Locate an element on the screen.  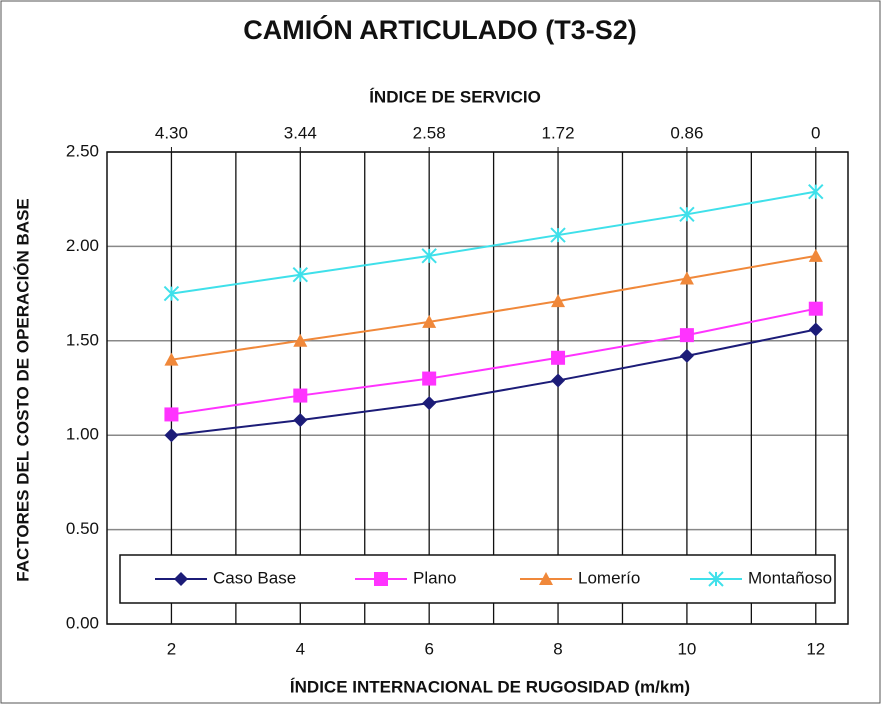
x-tick-label: 6 is located at coordinates (428, 648).